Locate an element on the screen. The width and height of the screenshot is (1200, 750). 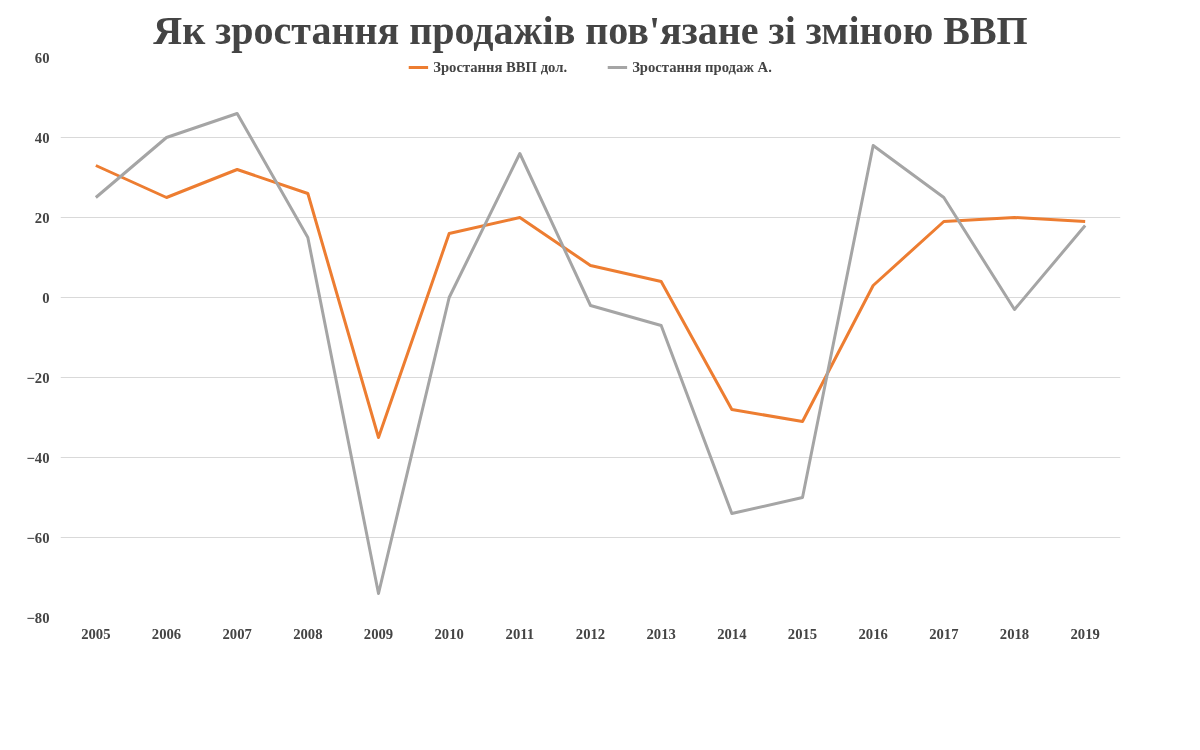
x-tick-label: 2014 is located at coordinates (732, 633).